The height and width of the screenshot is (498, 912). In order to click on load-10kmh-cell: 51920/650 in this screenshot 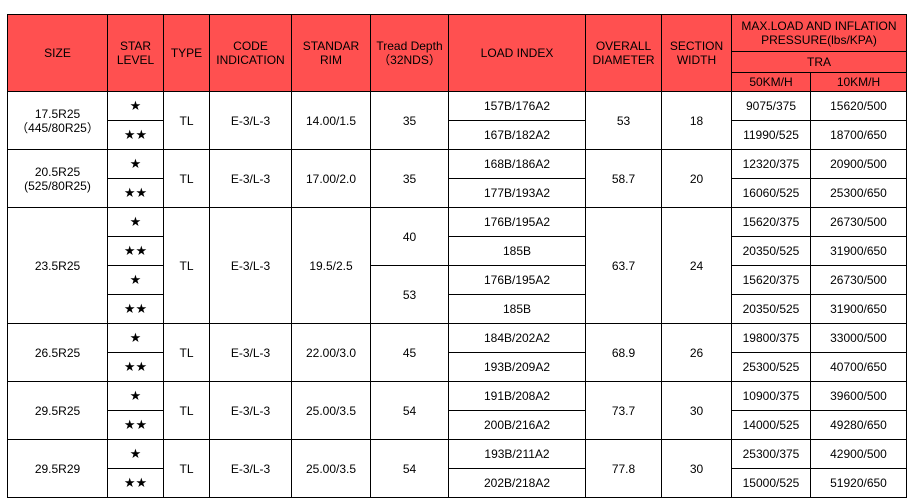, I will do `click(858, 483)`.